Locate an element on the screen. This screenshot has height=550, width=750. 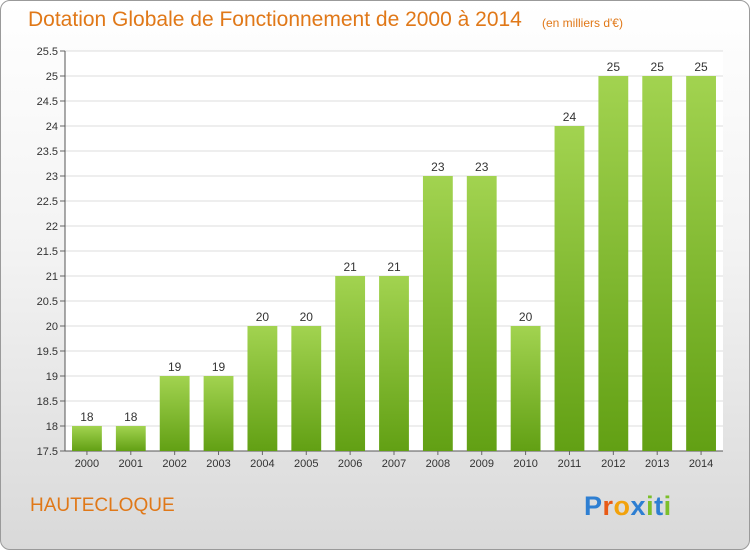
y-tick-label: 22 is located at coordinates (52, 227).